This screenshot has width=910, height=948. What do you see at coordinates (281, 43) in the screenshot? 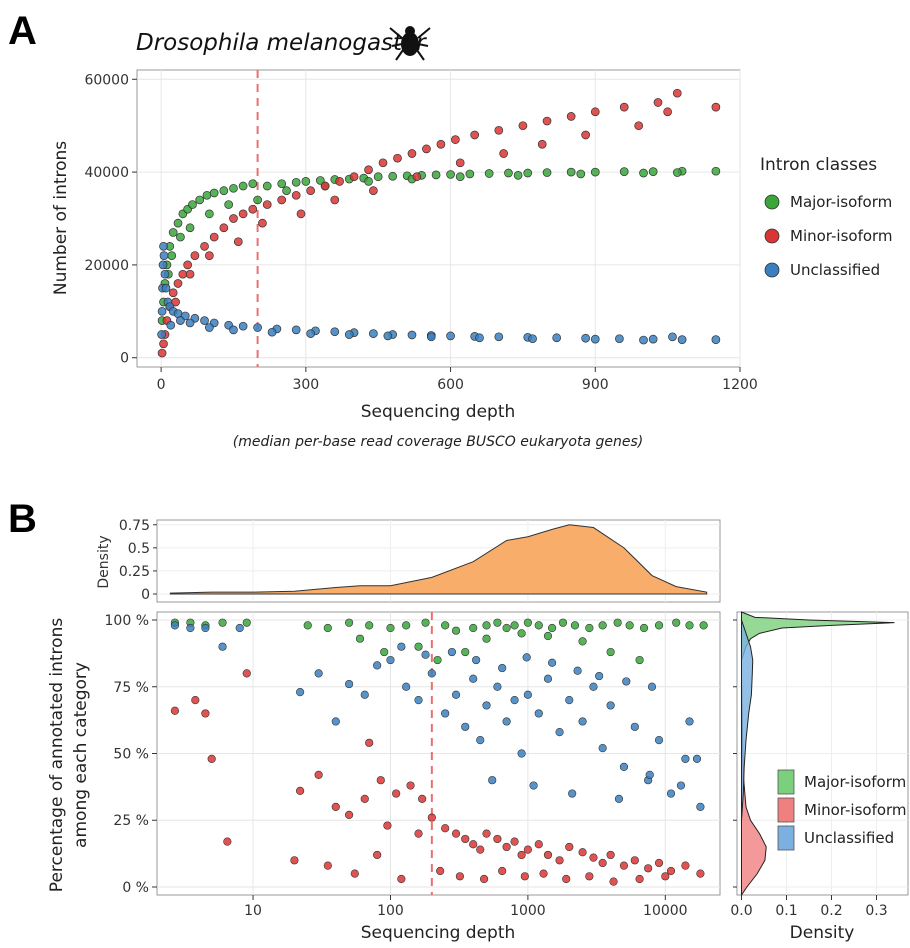
I see `panel-a-title: Drosophila melanogaster` at bounding box center [281, 43].